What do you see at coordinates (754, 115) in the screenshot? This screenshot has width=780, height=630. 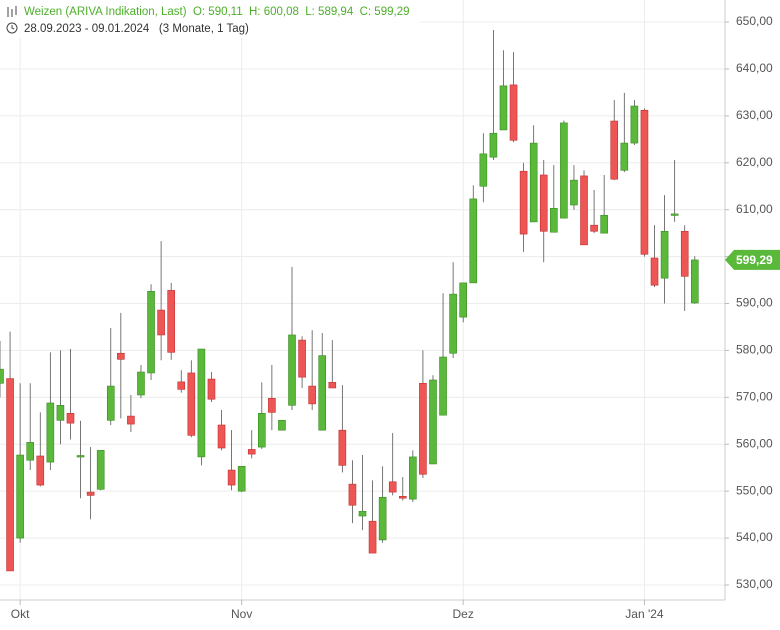 I see `y-tick-label: 630,00` at bounding box center [754, 115].